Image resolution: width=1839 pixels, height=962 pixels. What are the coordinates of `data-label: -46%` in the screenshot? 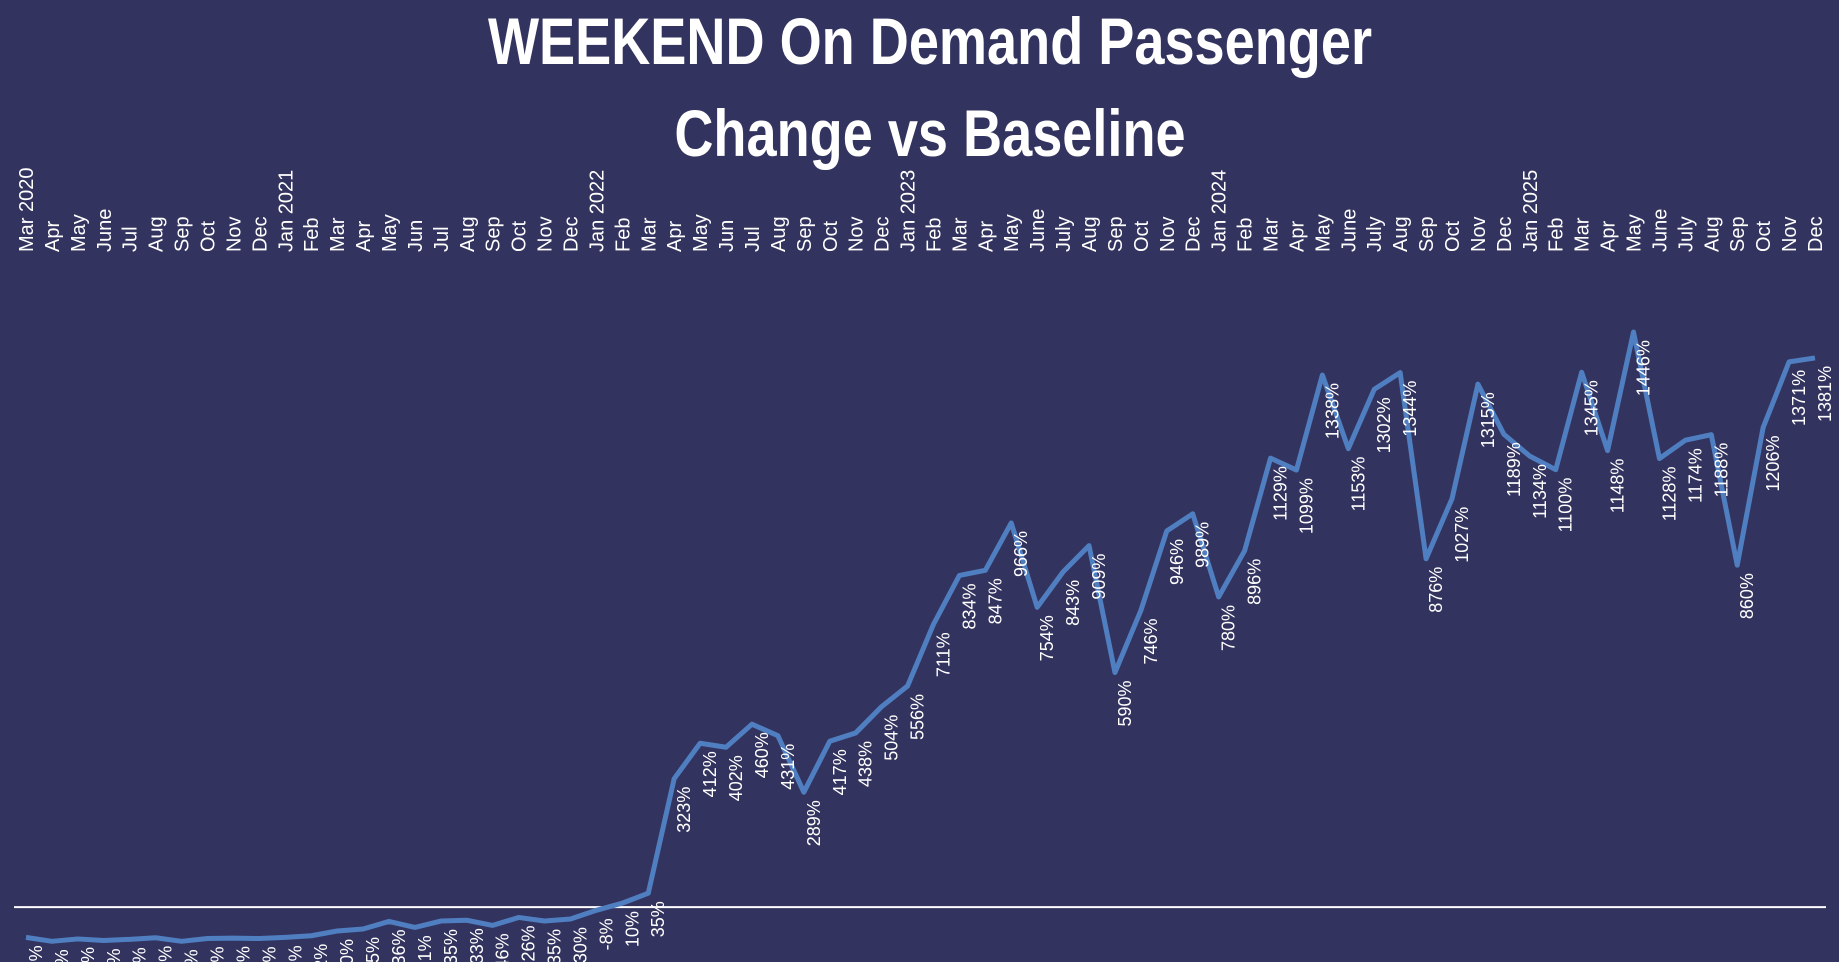 It's located at (503, 947).